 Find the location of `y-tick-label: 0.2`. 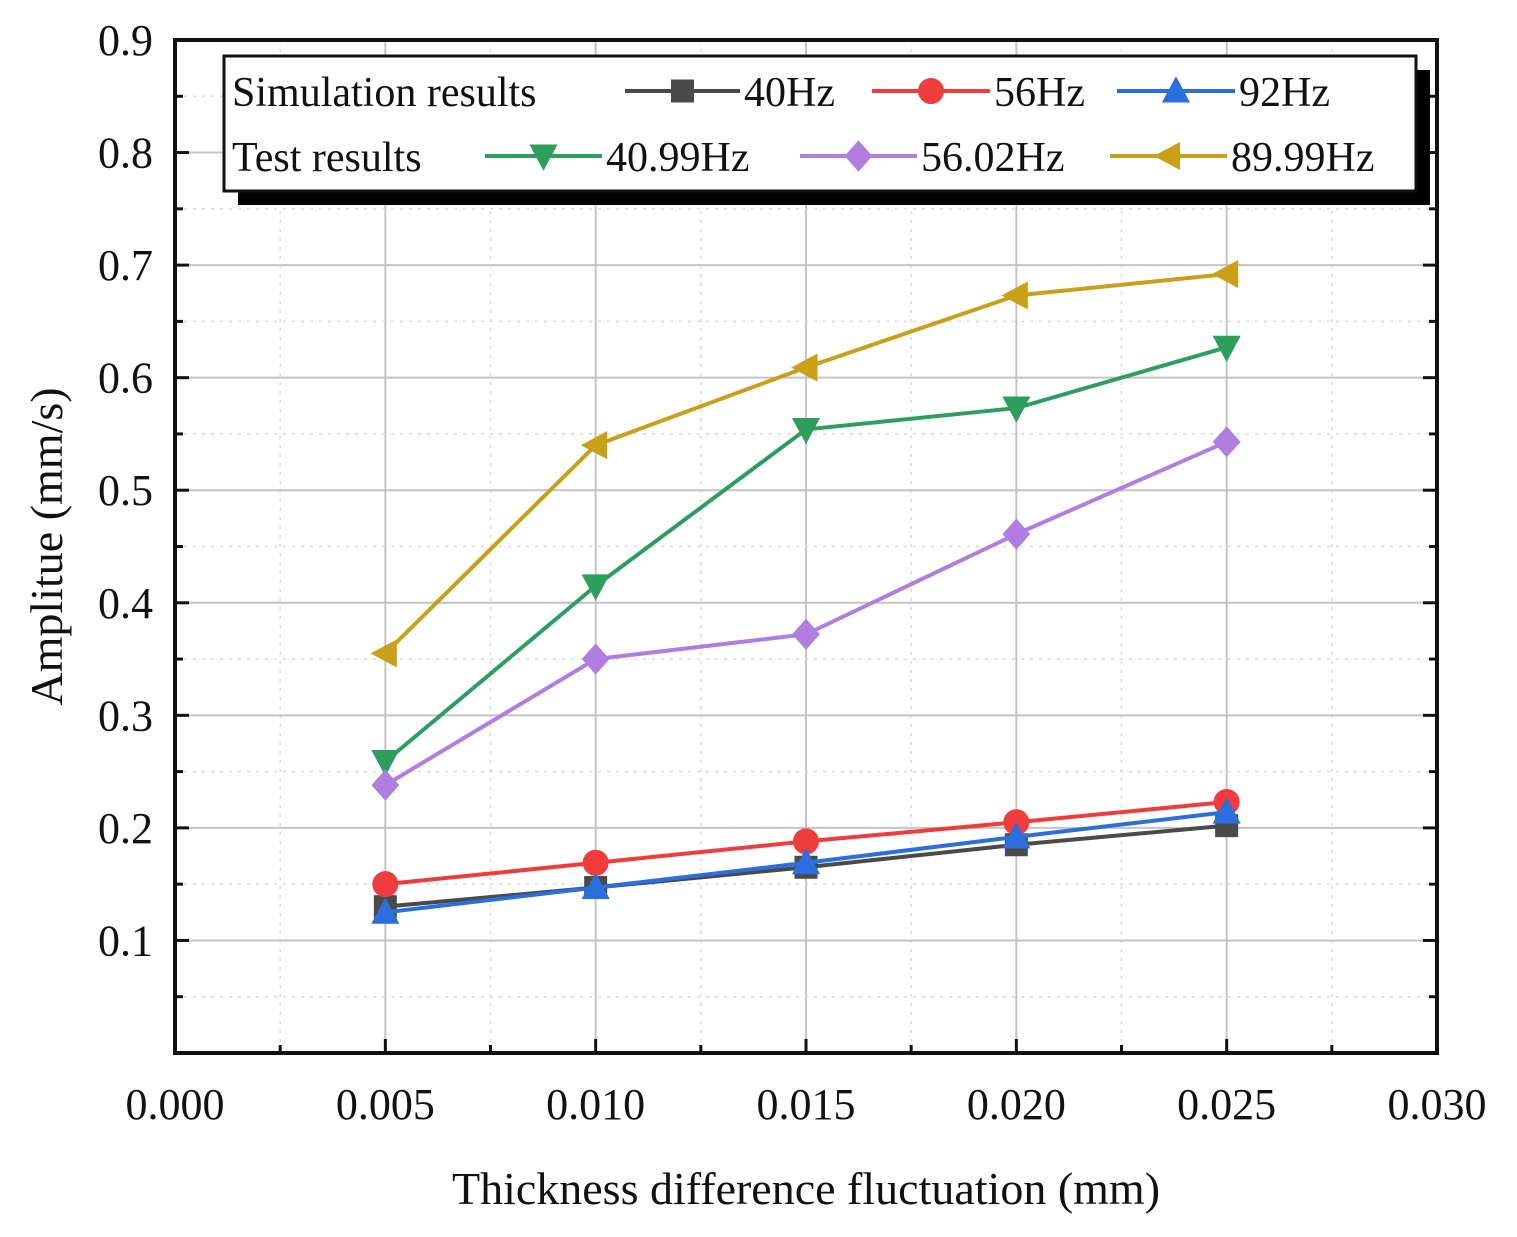

y-tick-label: 0.2 is located at coordinates (125, 828).